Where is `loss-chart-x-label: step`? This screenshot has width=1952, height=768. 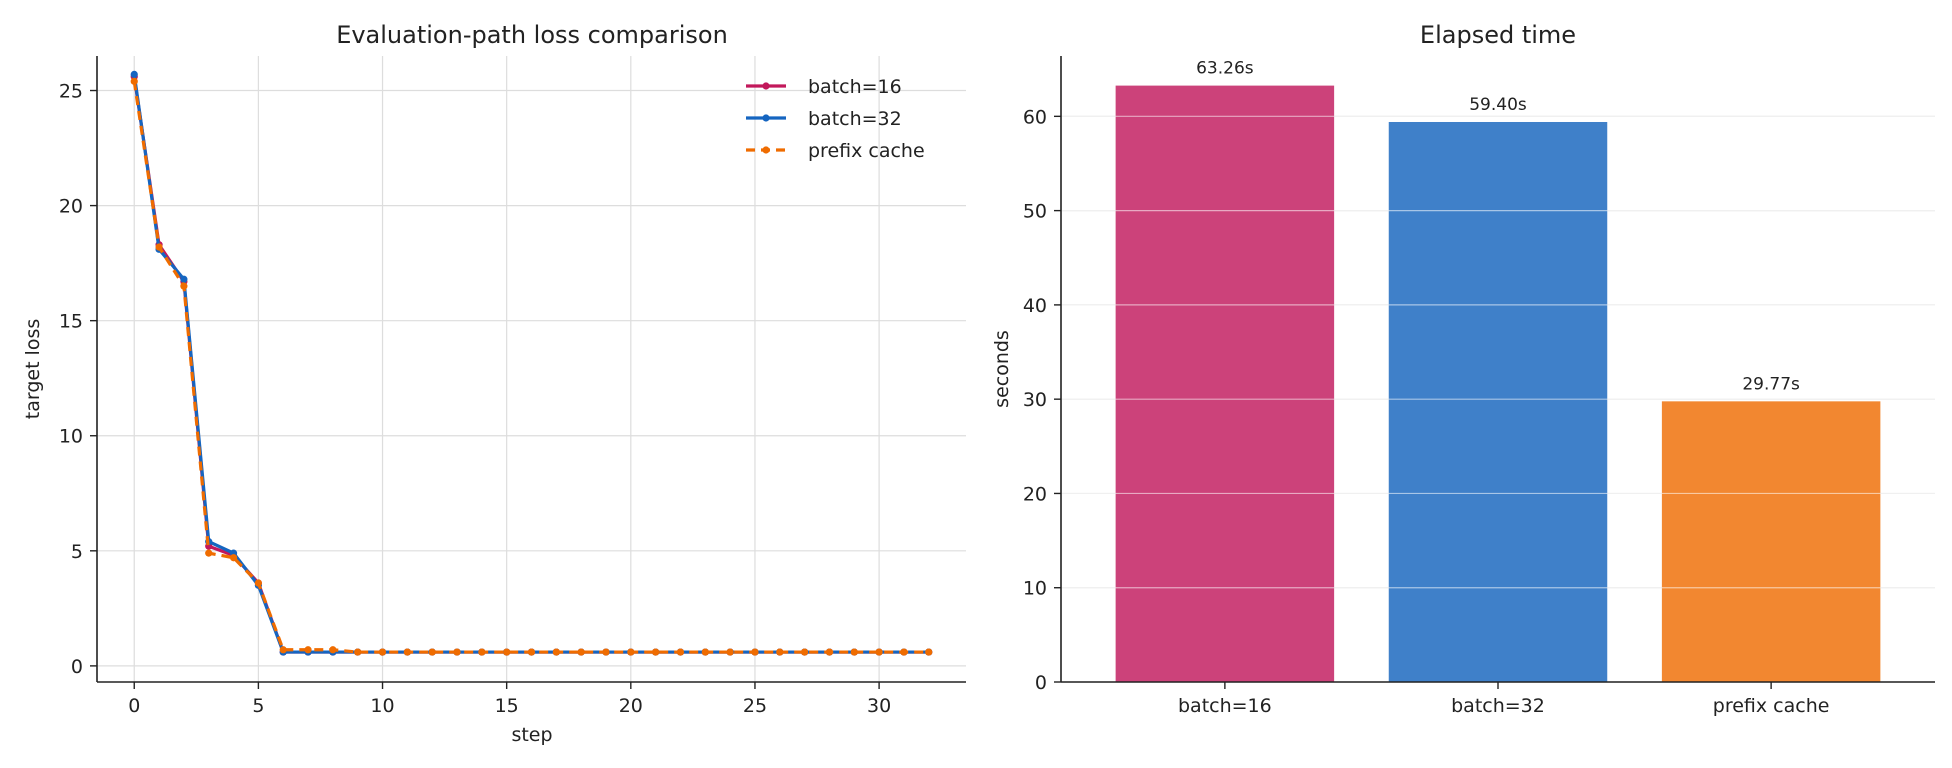 loss-chart-x-label: step is located at coordinates (531, 735).